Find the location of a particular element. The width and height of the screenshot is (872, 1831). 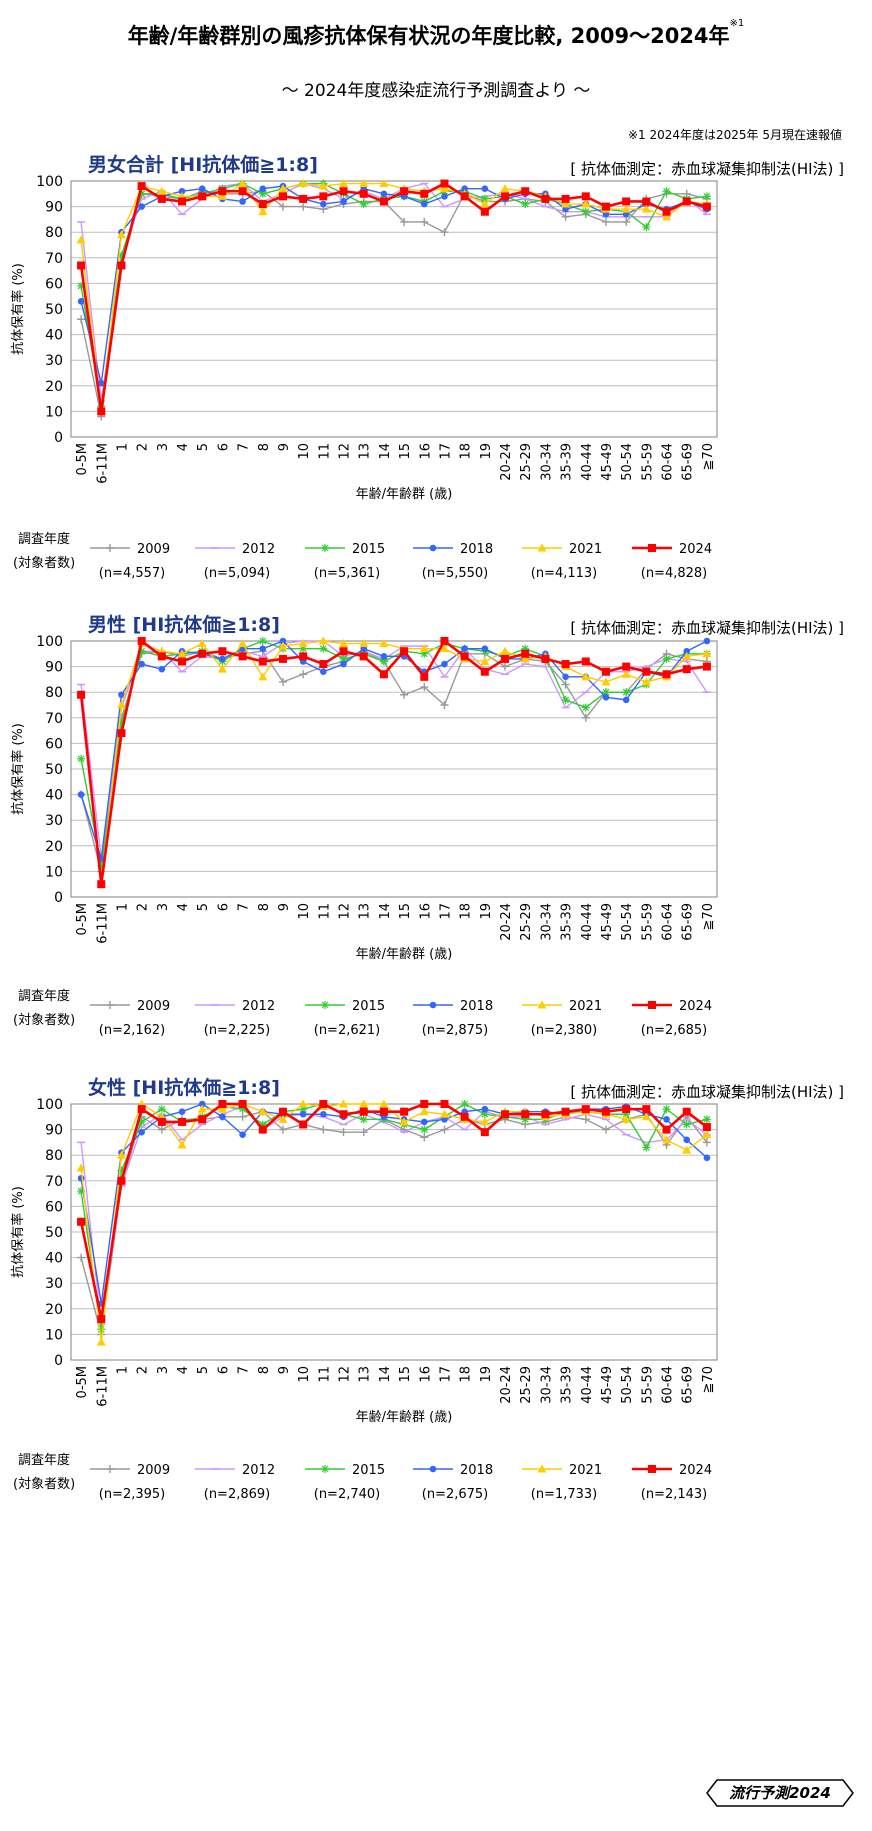

legend-marker-2018 is located at coordinates (433, 1469).